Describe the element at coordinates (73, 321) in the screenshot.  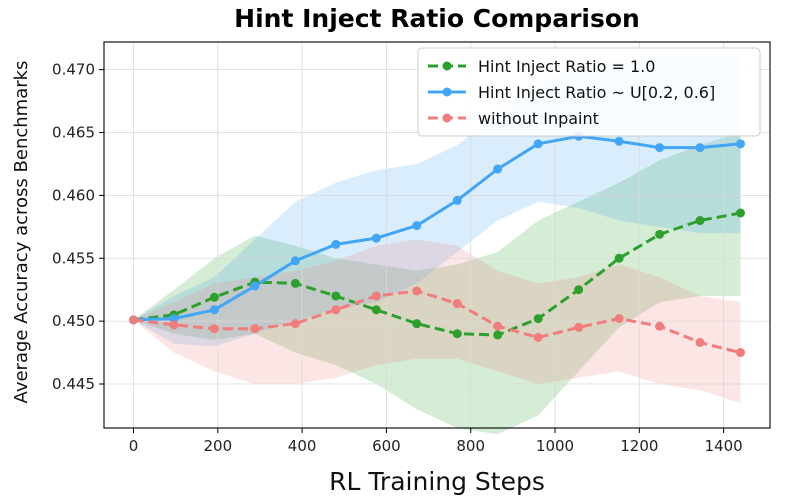
I see `y-tick-label: 0.450` at that location.